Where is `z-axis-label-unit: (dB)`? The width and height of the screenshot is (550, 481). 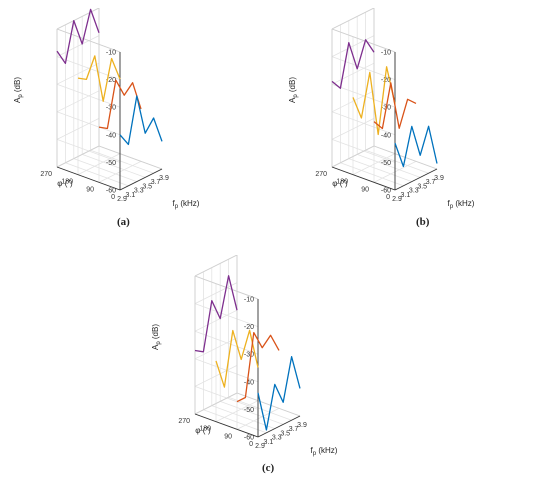
z-axis-label-unit: (dB) is located at coordinates (155, 333).